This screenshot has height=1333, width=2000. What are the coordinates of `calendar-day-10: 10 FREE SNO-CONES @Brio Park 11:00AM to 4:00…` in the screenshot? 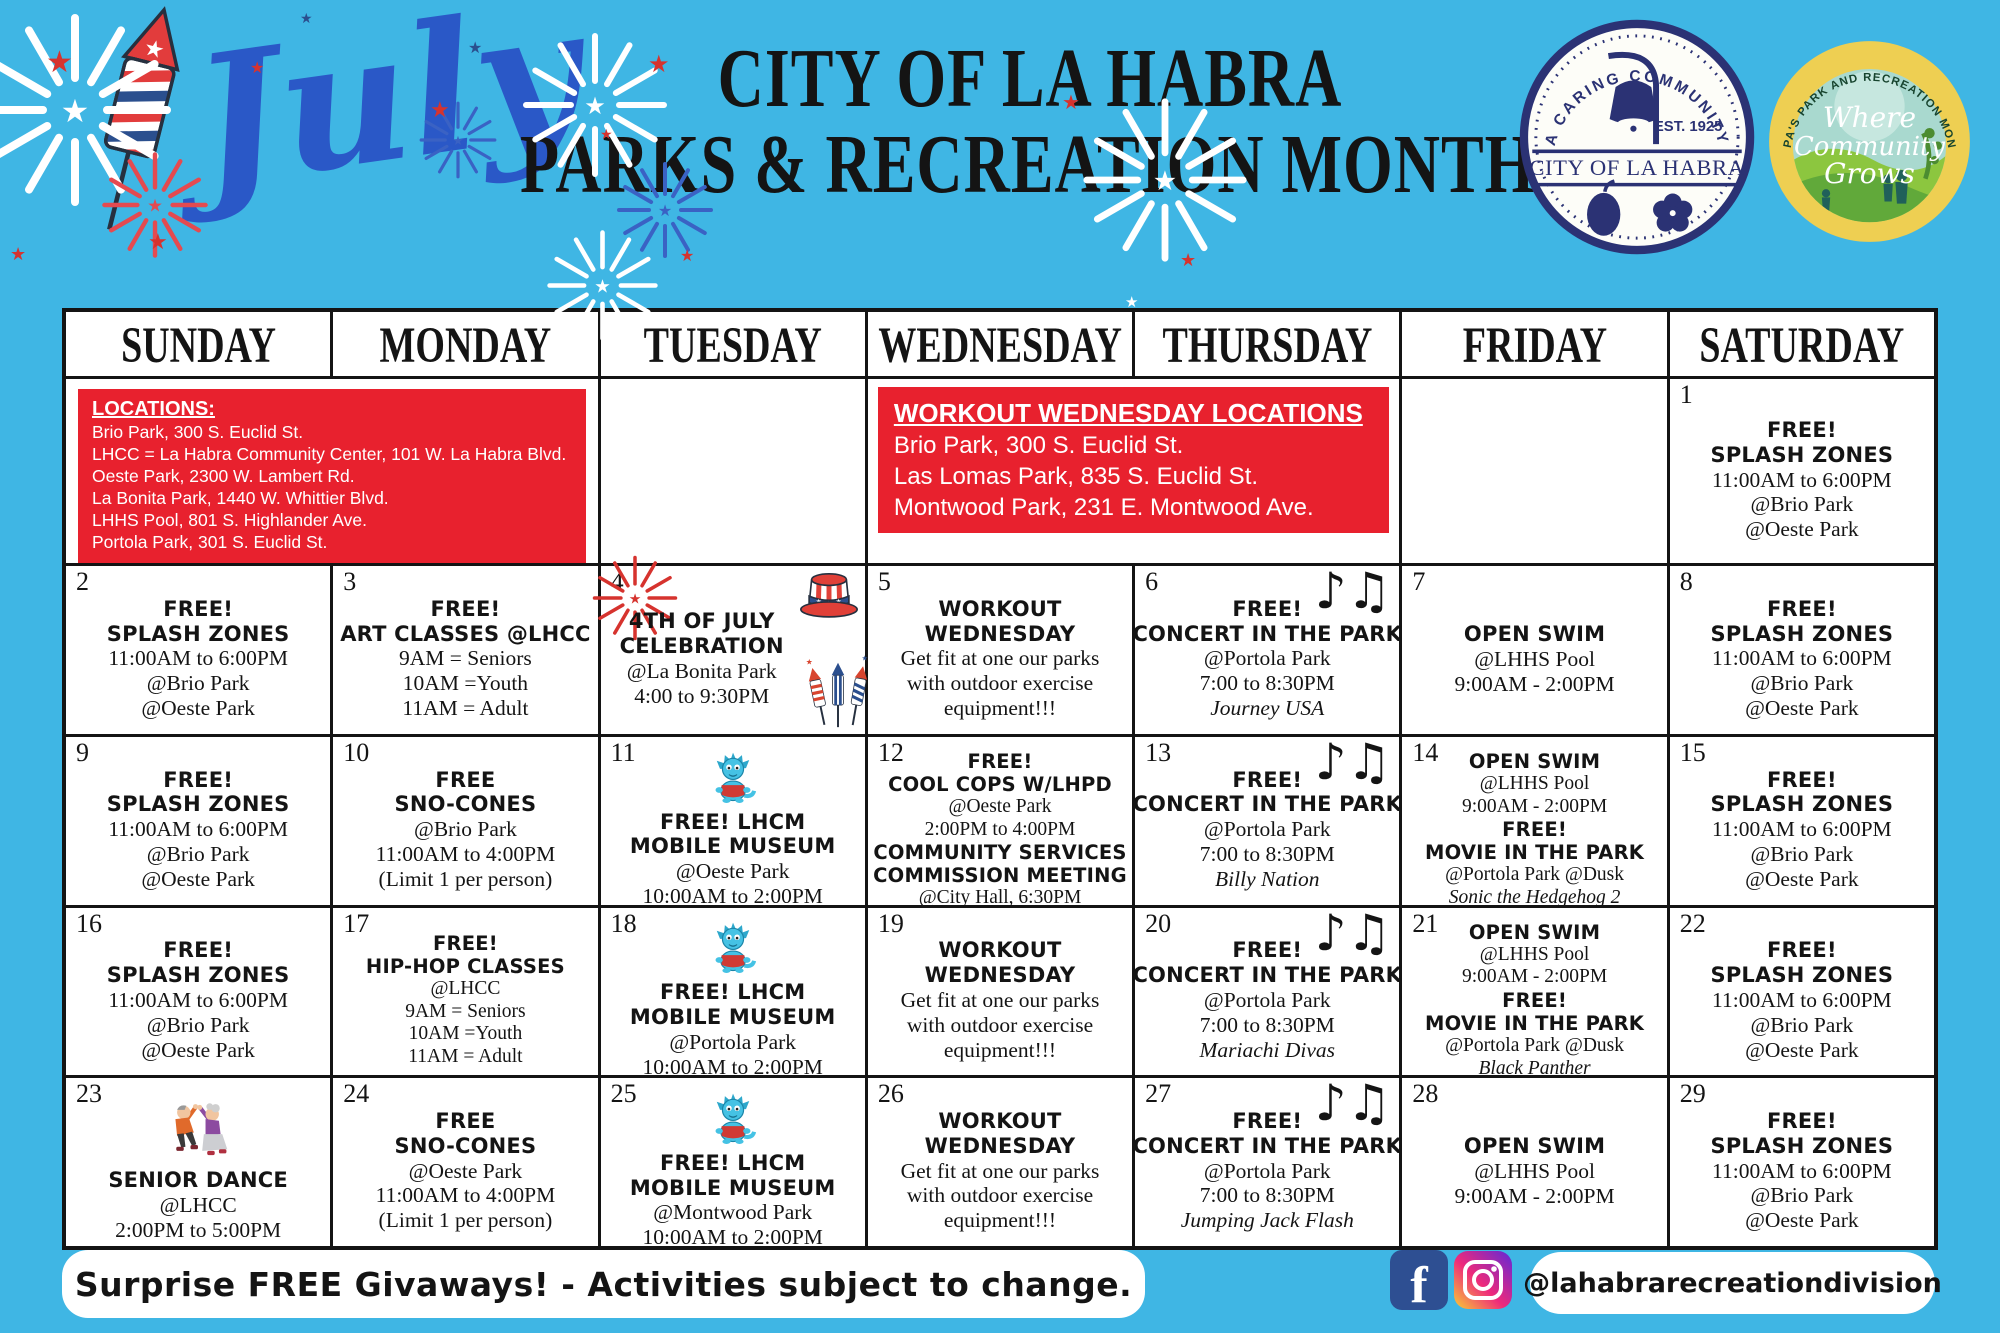 It's located at (465, 820).